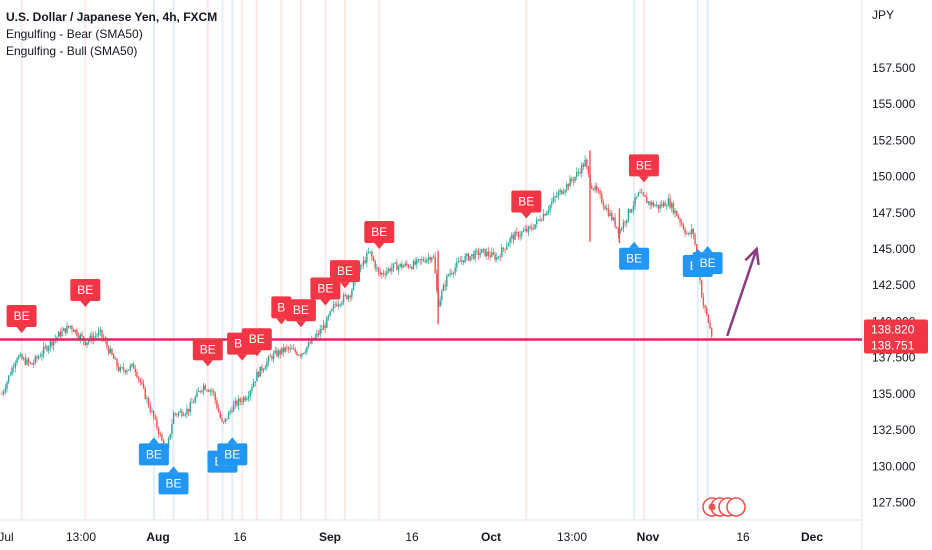 The width and height of the screenshot is (932, 550). Describe the element at coordinates (112, 17) in the screenshot. I see `symbol-title: U.S. Dollar / Japanese Yen, 4h, FXCM` at that location.